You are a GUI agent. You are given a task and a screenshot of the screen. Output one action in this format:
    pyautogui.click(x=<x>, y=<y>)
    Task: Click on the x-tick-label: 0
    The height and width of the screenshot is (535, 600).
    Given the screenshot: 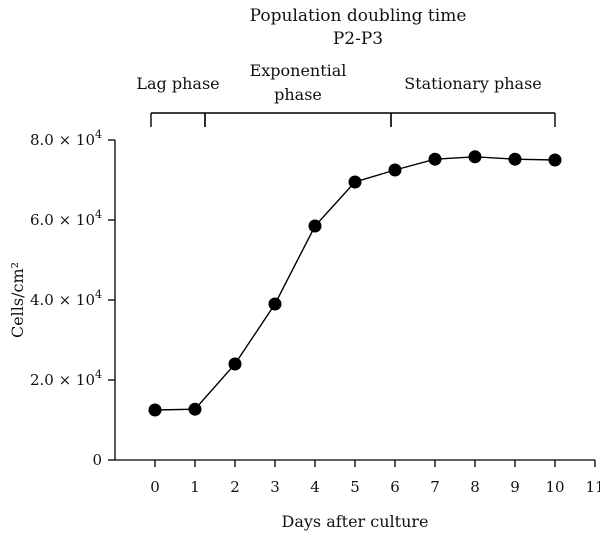 What is the action you would take?
    pyautogui.click(x=155, y=487)
    